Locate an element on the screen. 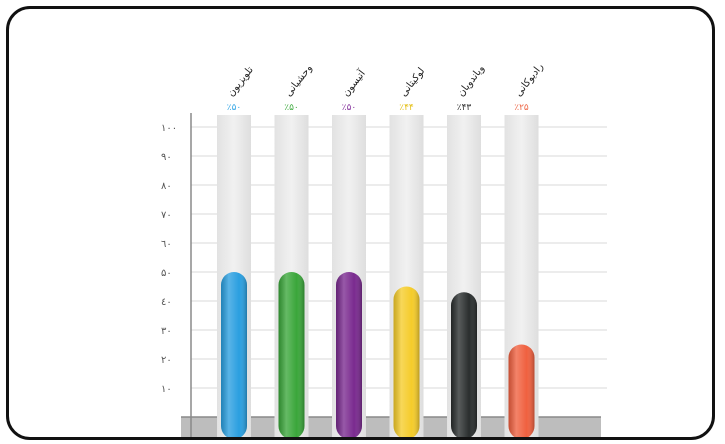 The height and width of the screenshot is (444, 725). y-tick-label: ۱۰۰ is located at coordinates (169, 128).